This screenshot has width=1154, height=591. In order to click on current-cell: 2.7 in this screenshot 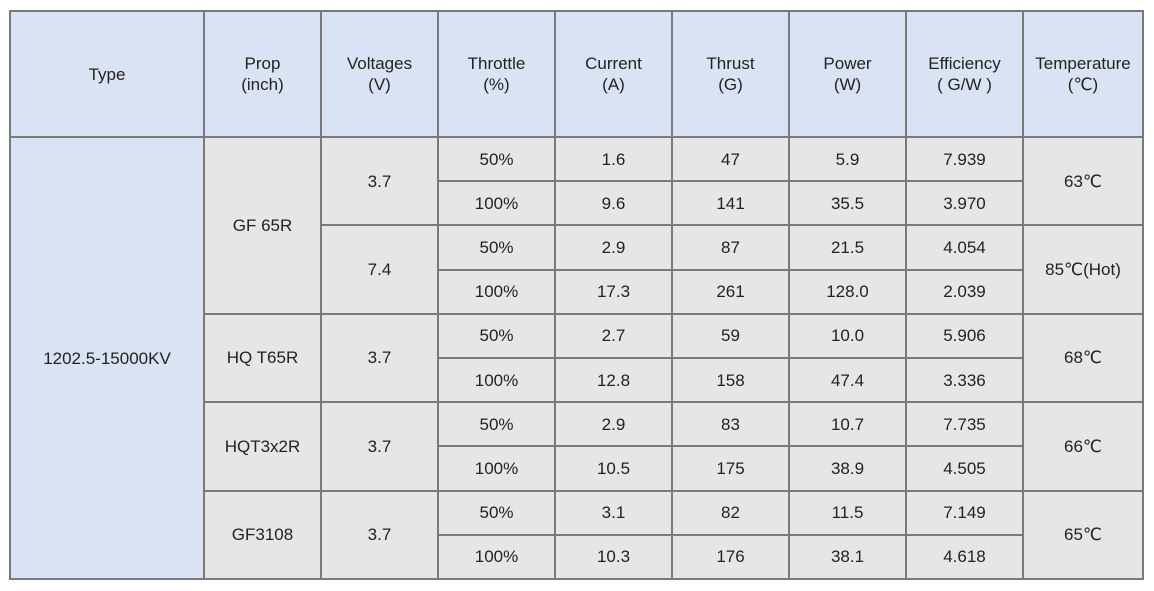, I will do `click(613, 335)`.